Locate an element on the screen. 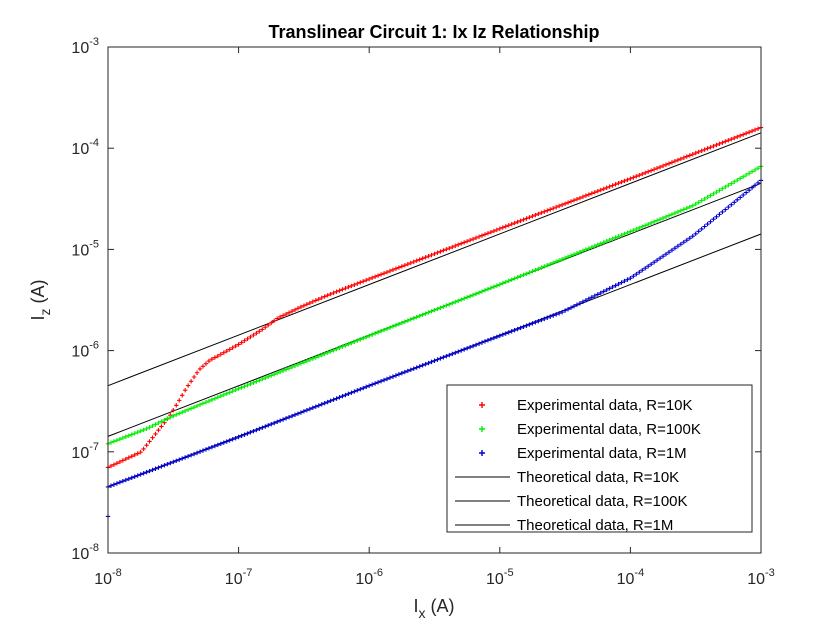 The height and width of the screenshot is (630, 840). y-axis-label-base: I is located at coordinates (38, 317).